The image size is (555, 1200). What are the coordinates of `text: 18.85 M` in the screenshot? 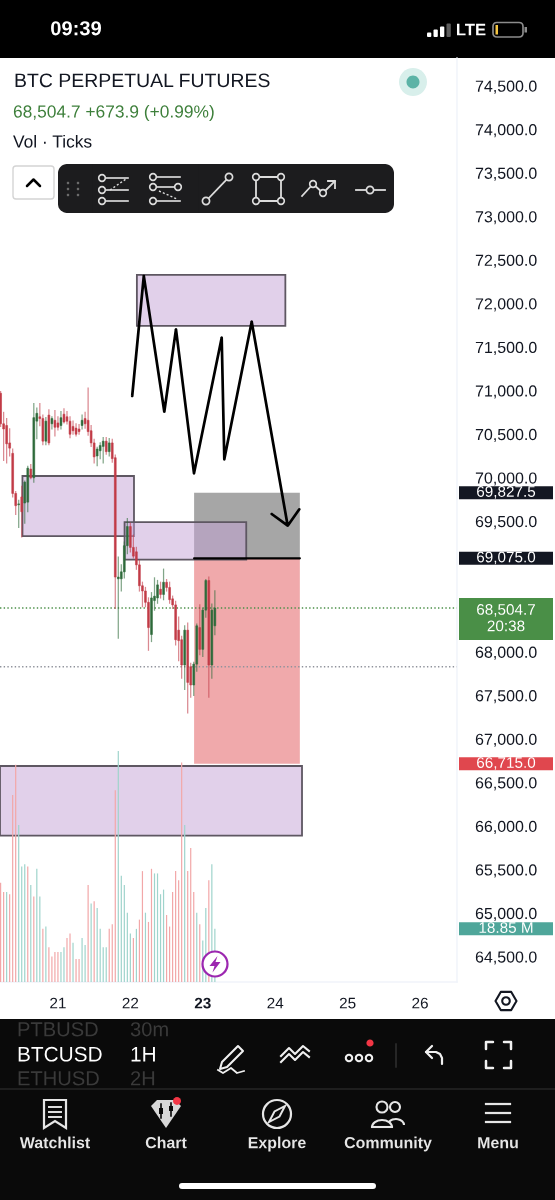 It's located at (506, 927).